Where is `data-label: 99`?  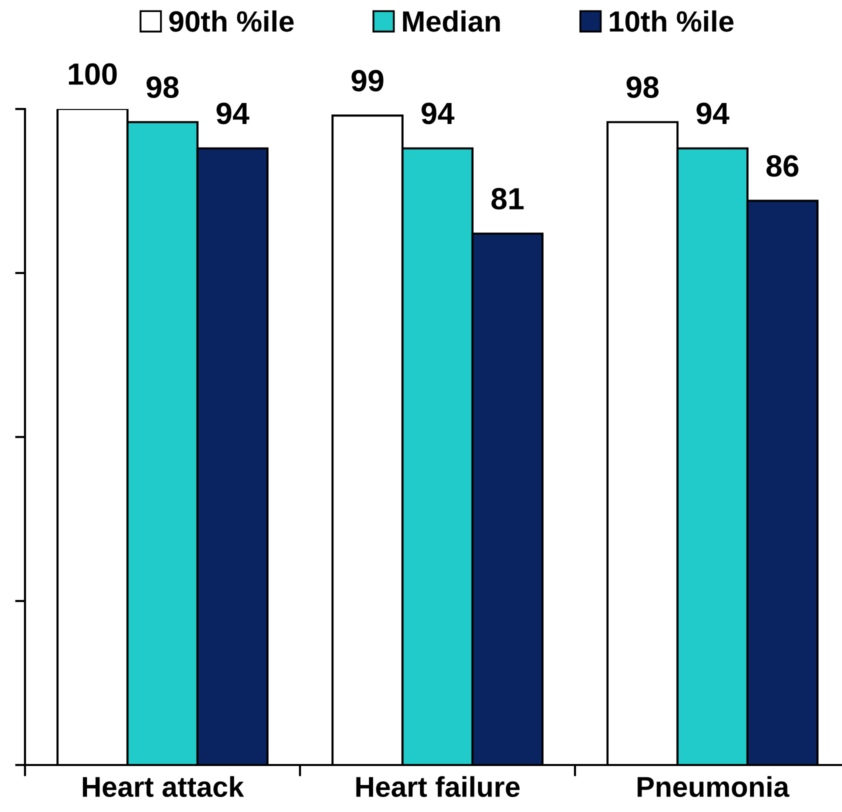
data-label: 99 is located at coordinates (368, 81).